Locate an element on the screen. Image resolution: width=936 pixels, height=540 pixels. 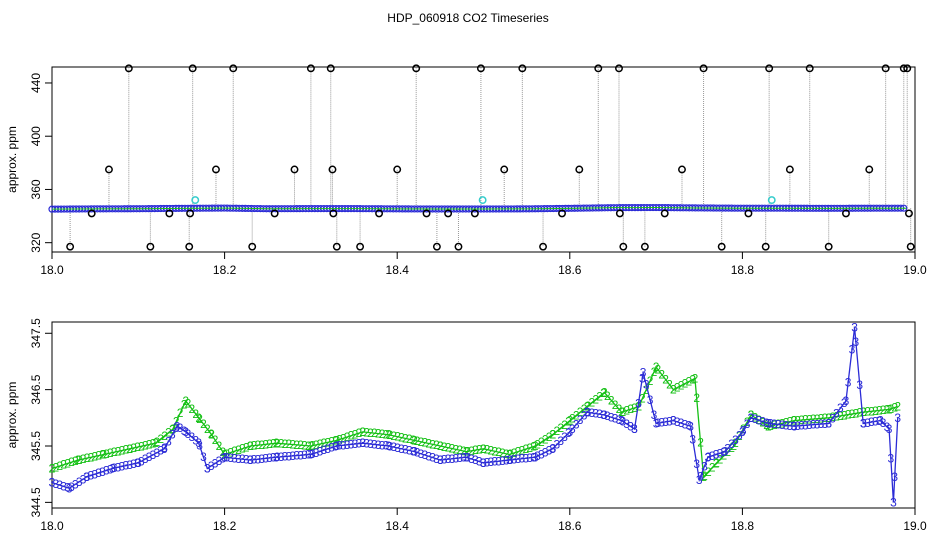
bottom-y-tick-label: 344.5 is located at coordinates (36, 502).